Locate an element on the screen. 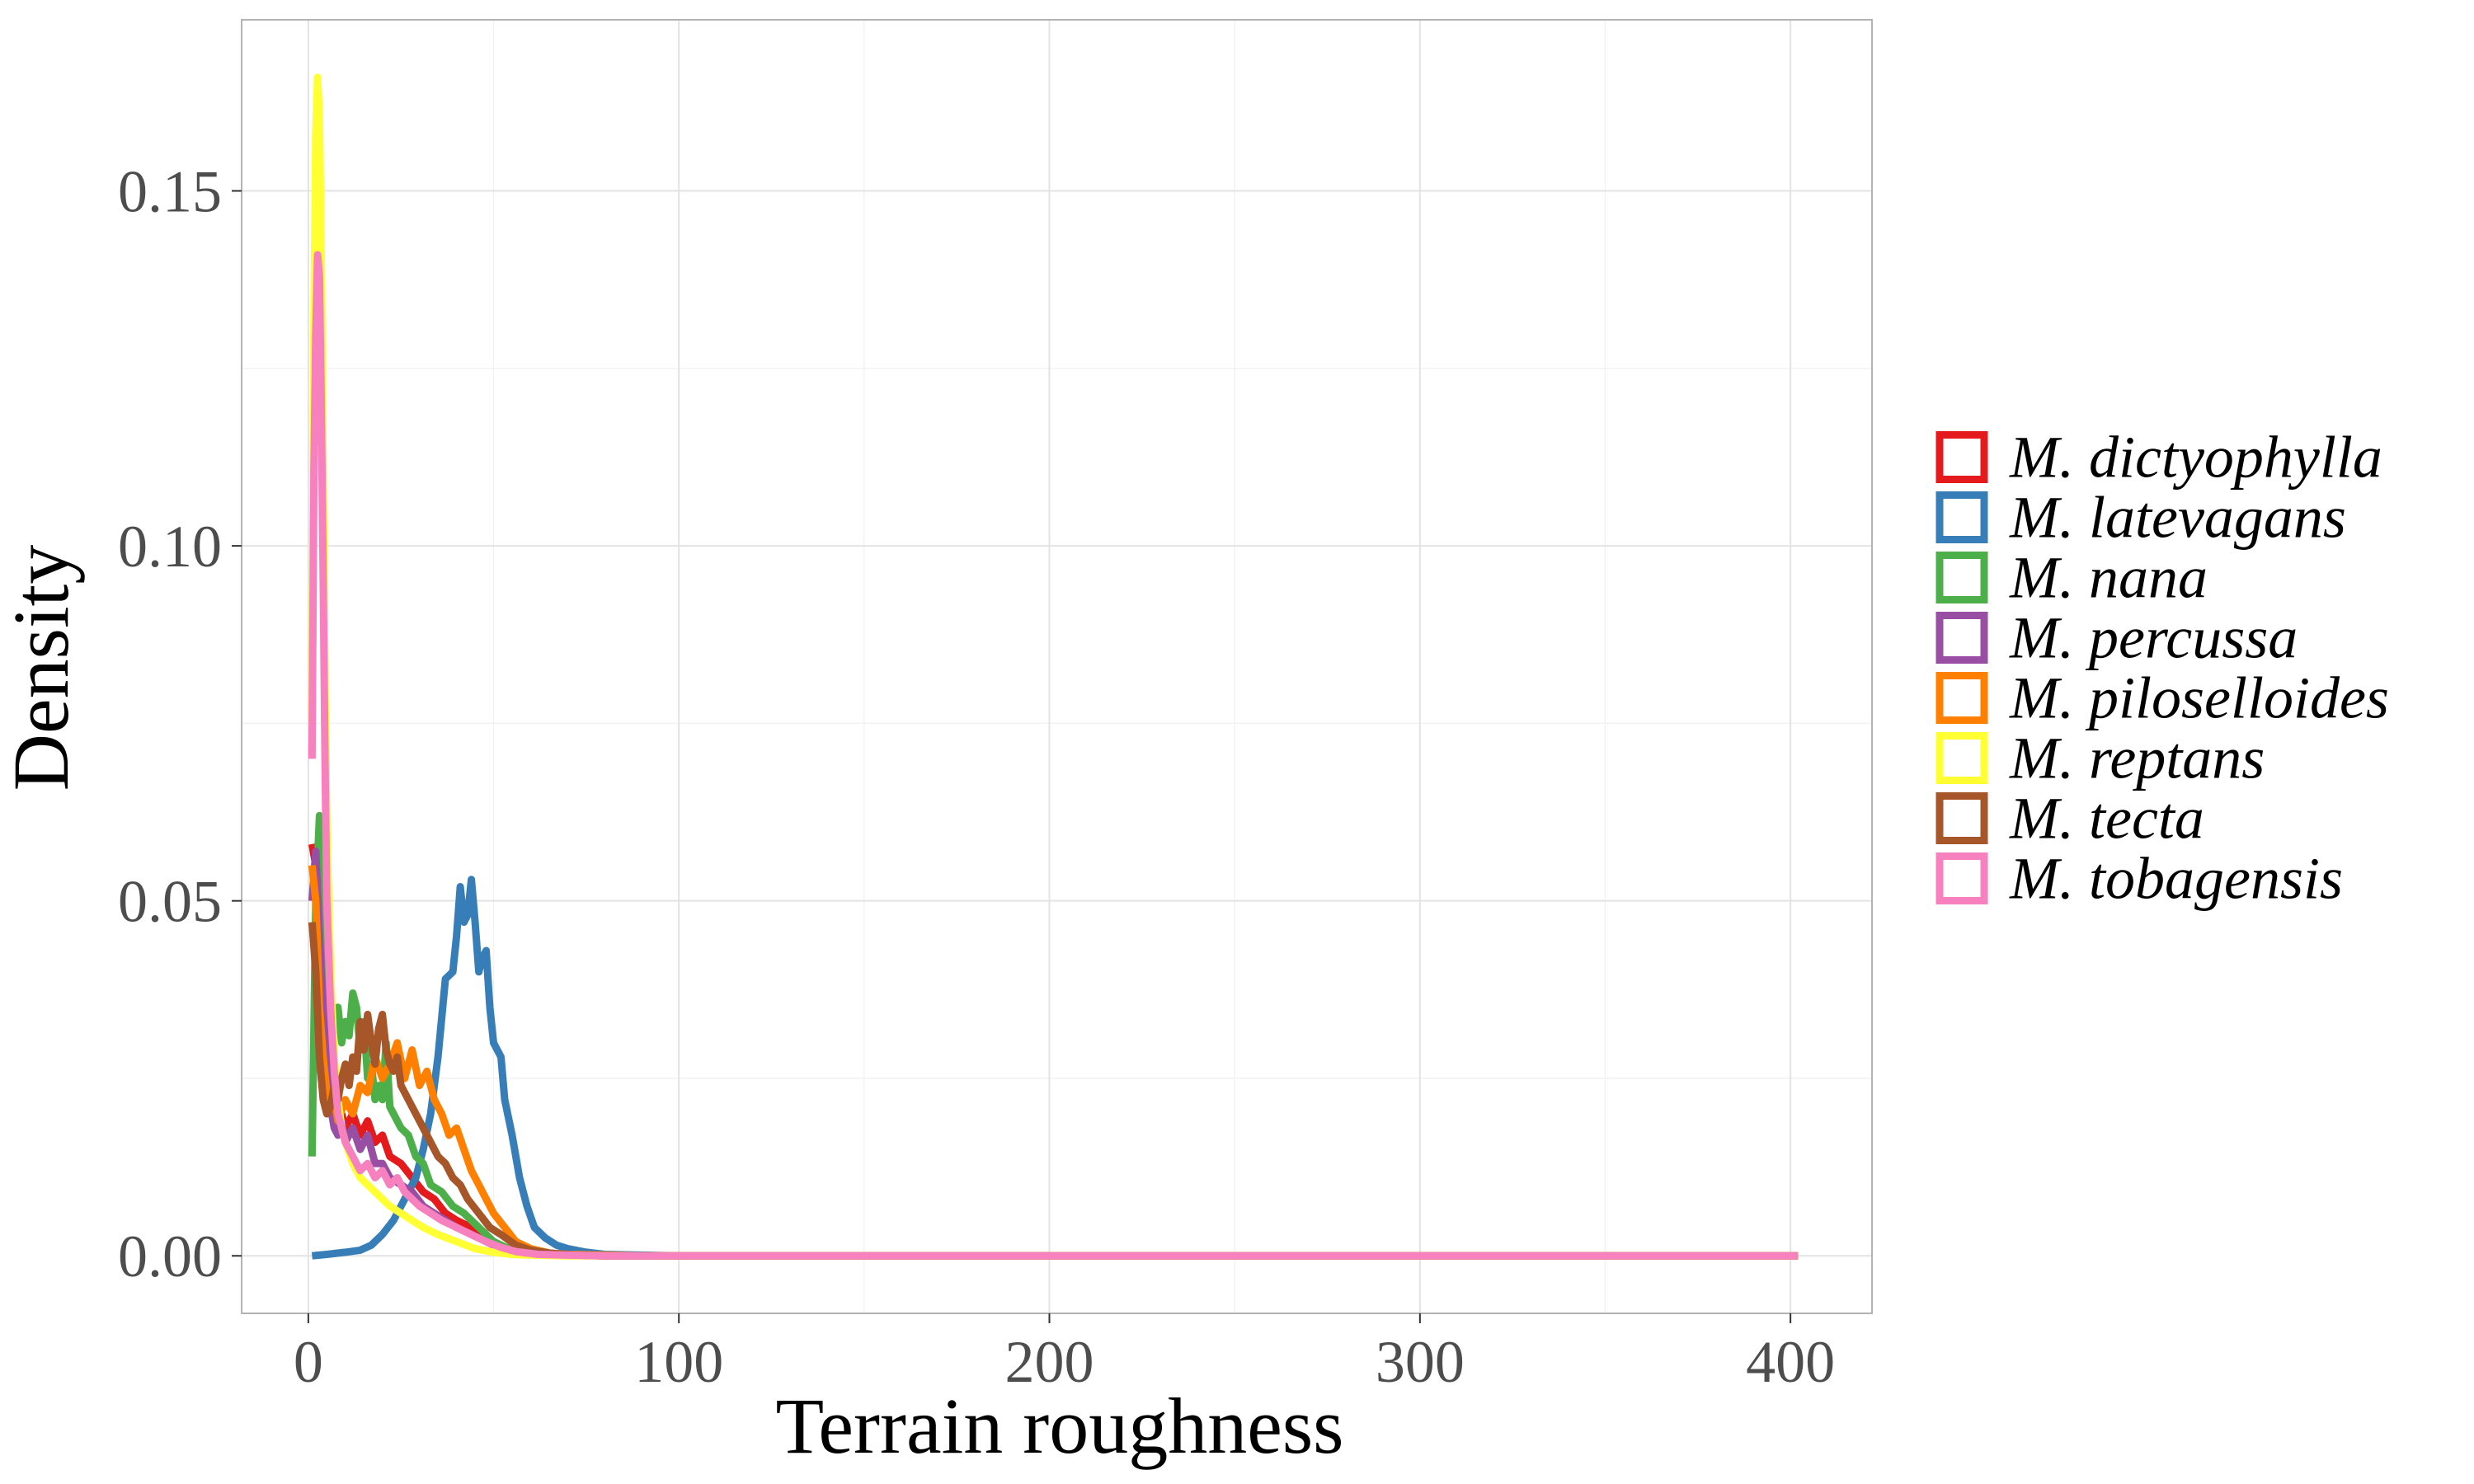 This screenshot has width=2474, height=1484. legend-label: M. dictyophylla is located at coordinates (2195, 458).